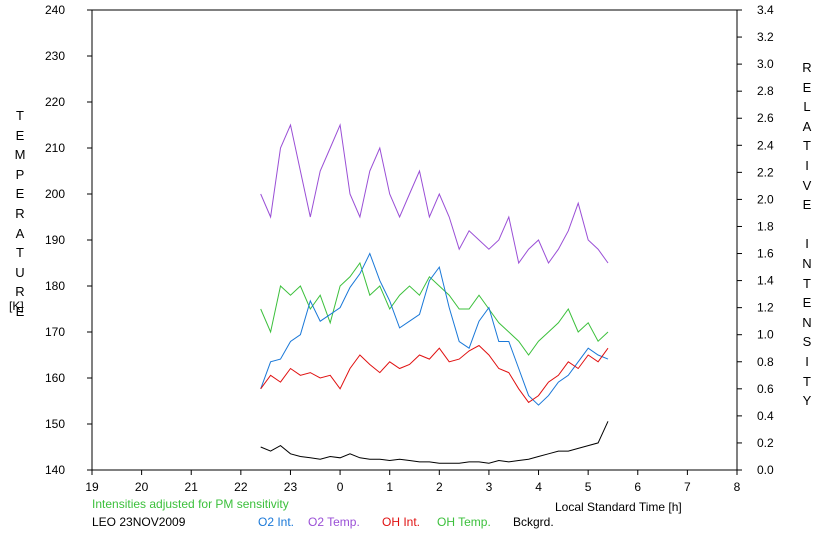 The image size is (828, 535). What do you see at coordinates (55, 470) in the screenshot?
I see `y-left-tick-label: 140` at bounding box center [55, 470].